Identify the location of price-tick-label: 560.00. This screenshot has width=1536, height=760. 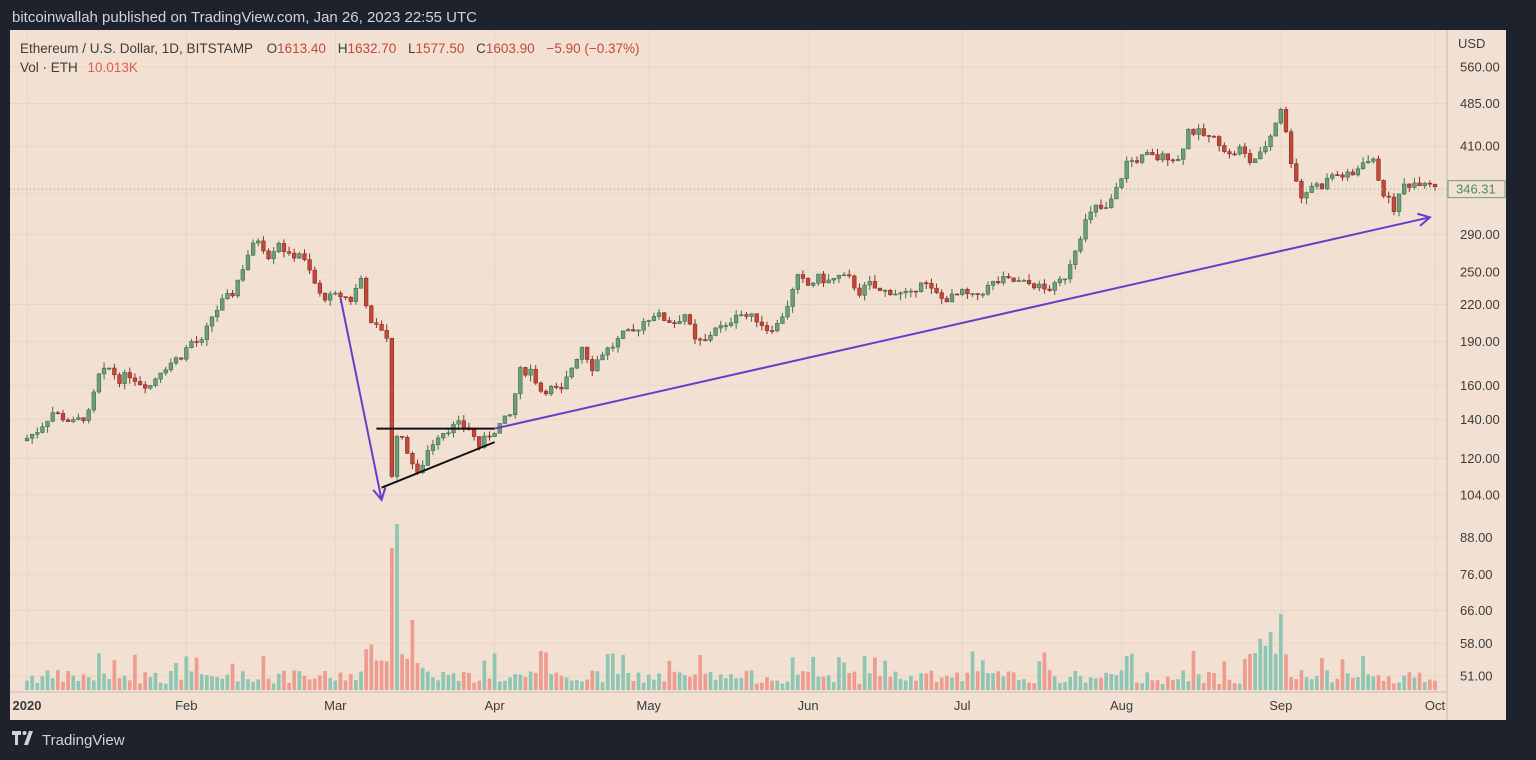
(1480, 67).